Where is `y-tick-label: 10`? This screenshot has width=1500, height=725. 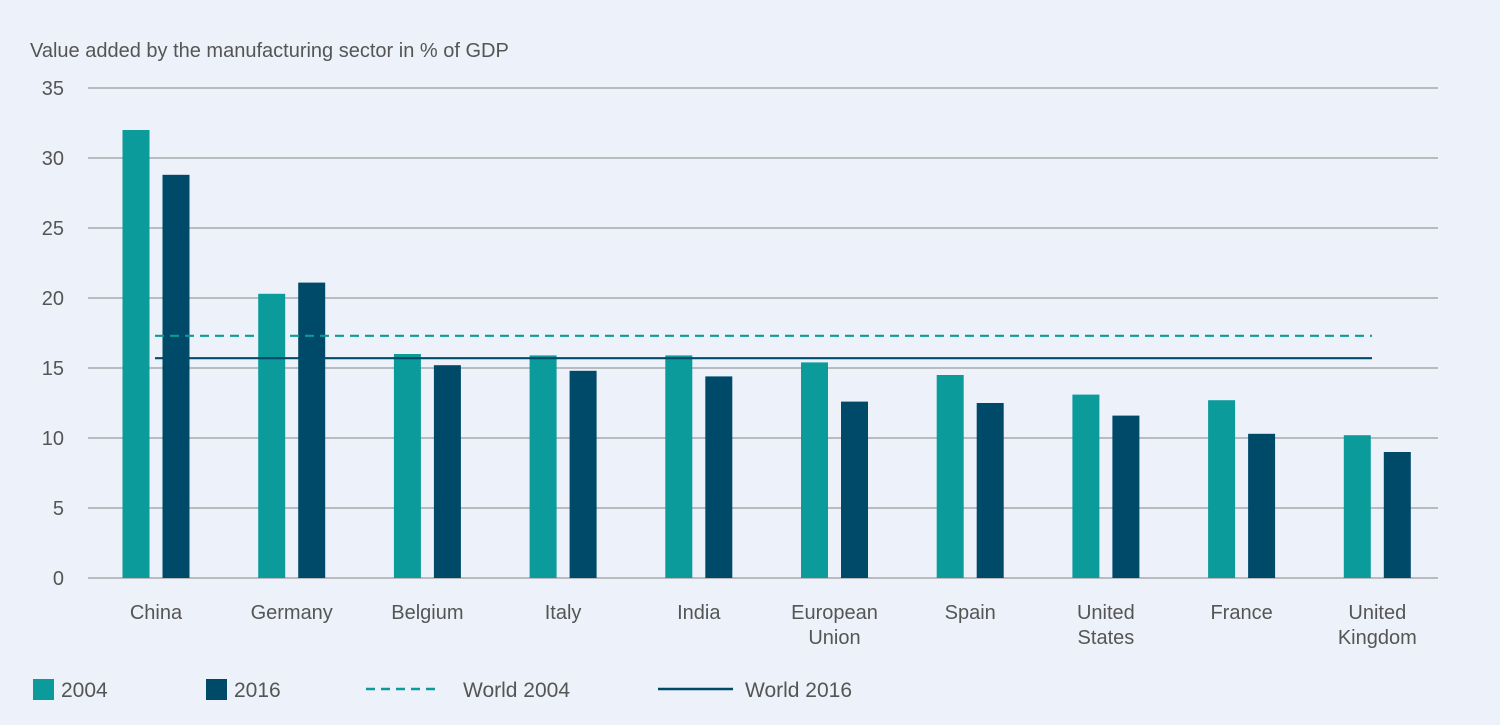 y-tick-label: 10 is located at coordinates (53, 439).